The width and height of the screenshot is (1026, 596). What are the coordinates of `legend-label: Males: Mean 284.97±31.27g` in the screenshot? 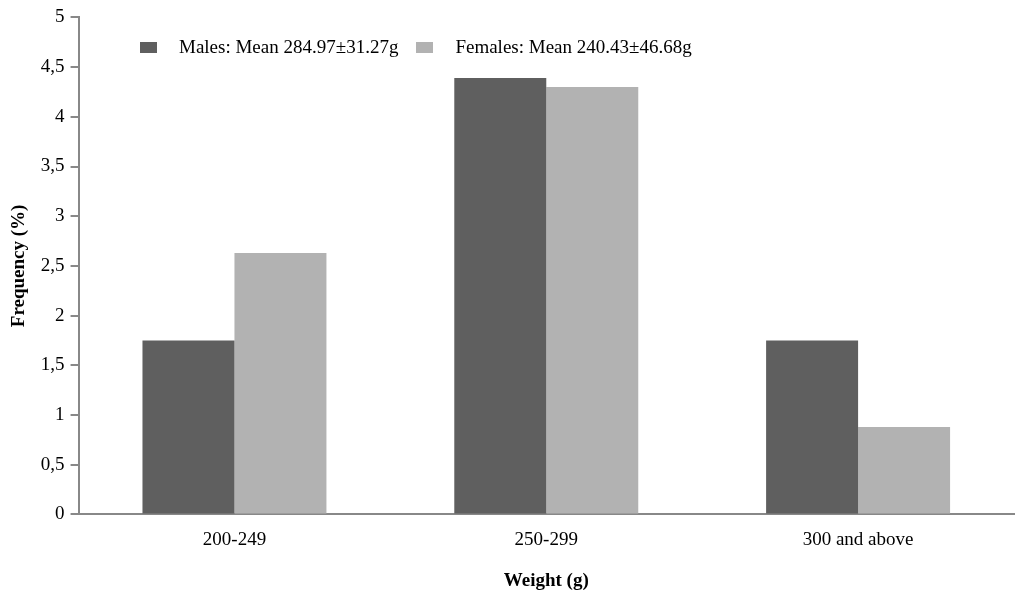 It's located at (289, 47).